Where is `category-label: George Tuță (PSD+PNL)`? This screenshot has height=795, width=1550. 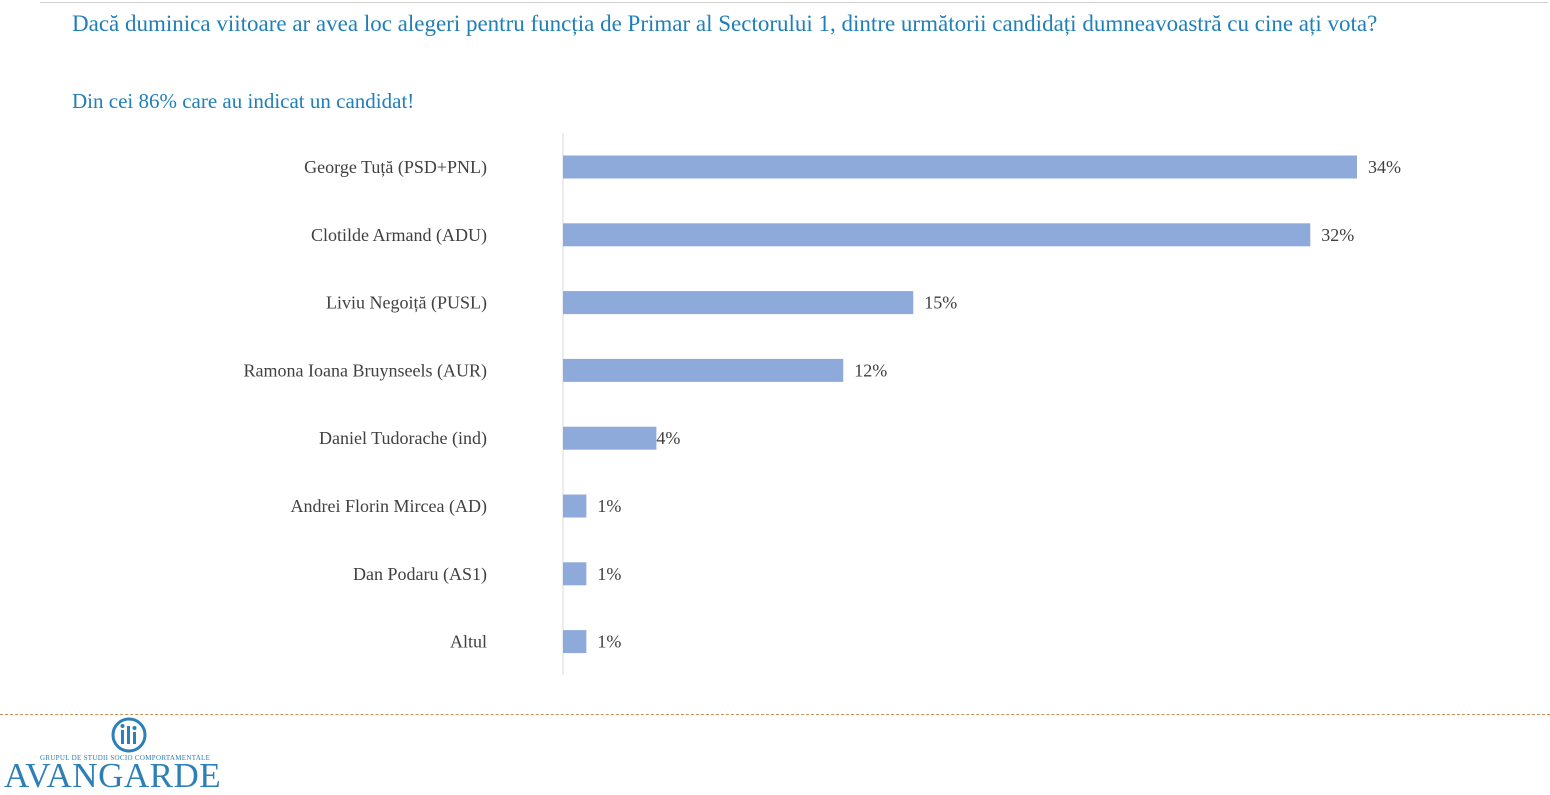 category-label: George Tuță (PSD+PNL) is located at coordinates (395, 167).